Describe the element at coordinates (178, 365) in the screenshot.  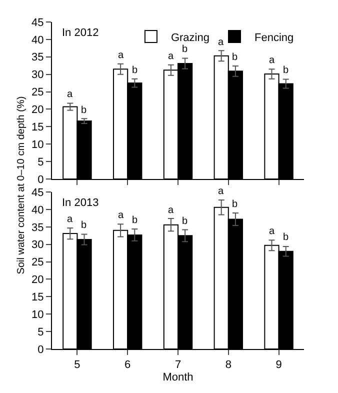
I see `x-tick-label: 7` at that location.